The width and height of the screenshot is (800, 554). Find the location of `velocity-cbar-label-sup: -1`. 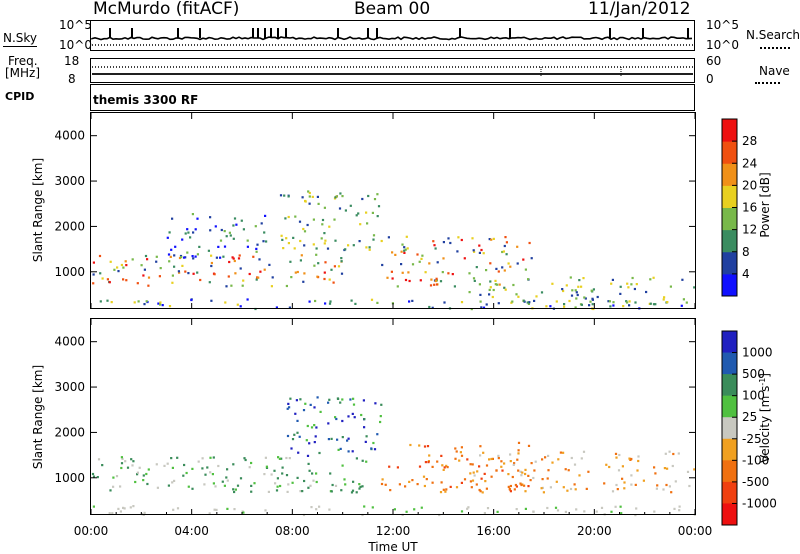

velocity-cbar-label-sup: -1 is located at coordinates (762, 382).